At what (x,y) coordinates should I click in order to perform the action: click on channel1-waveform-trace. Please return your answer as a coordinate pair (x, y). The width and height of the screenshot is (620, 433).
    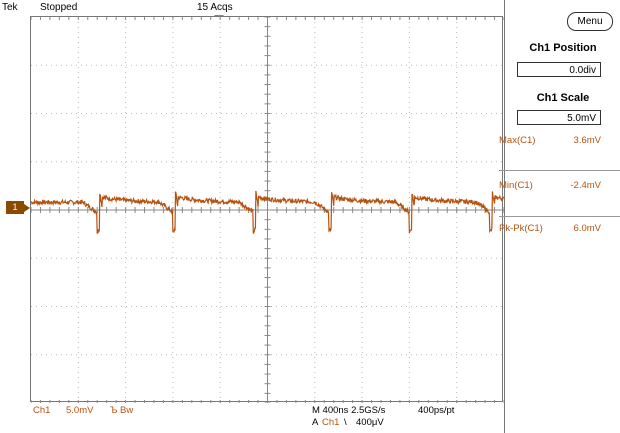
    Looking at the image, I should click on (267, 212).